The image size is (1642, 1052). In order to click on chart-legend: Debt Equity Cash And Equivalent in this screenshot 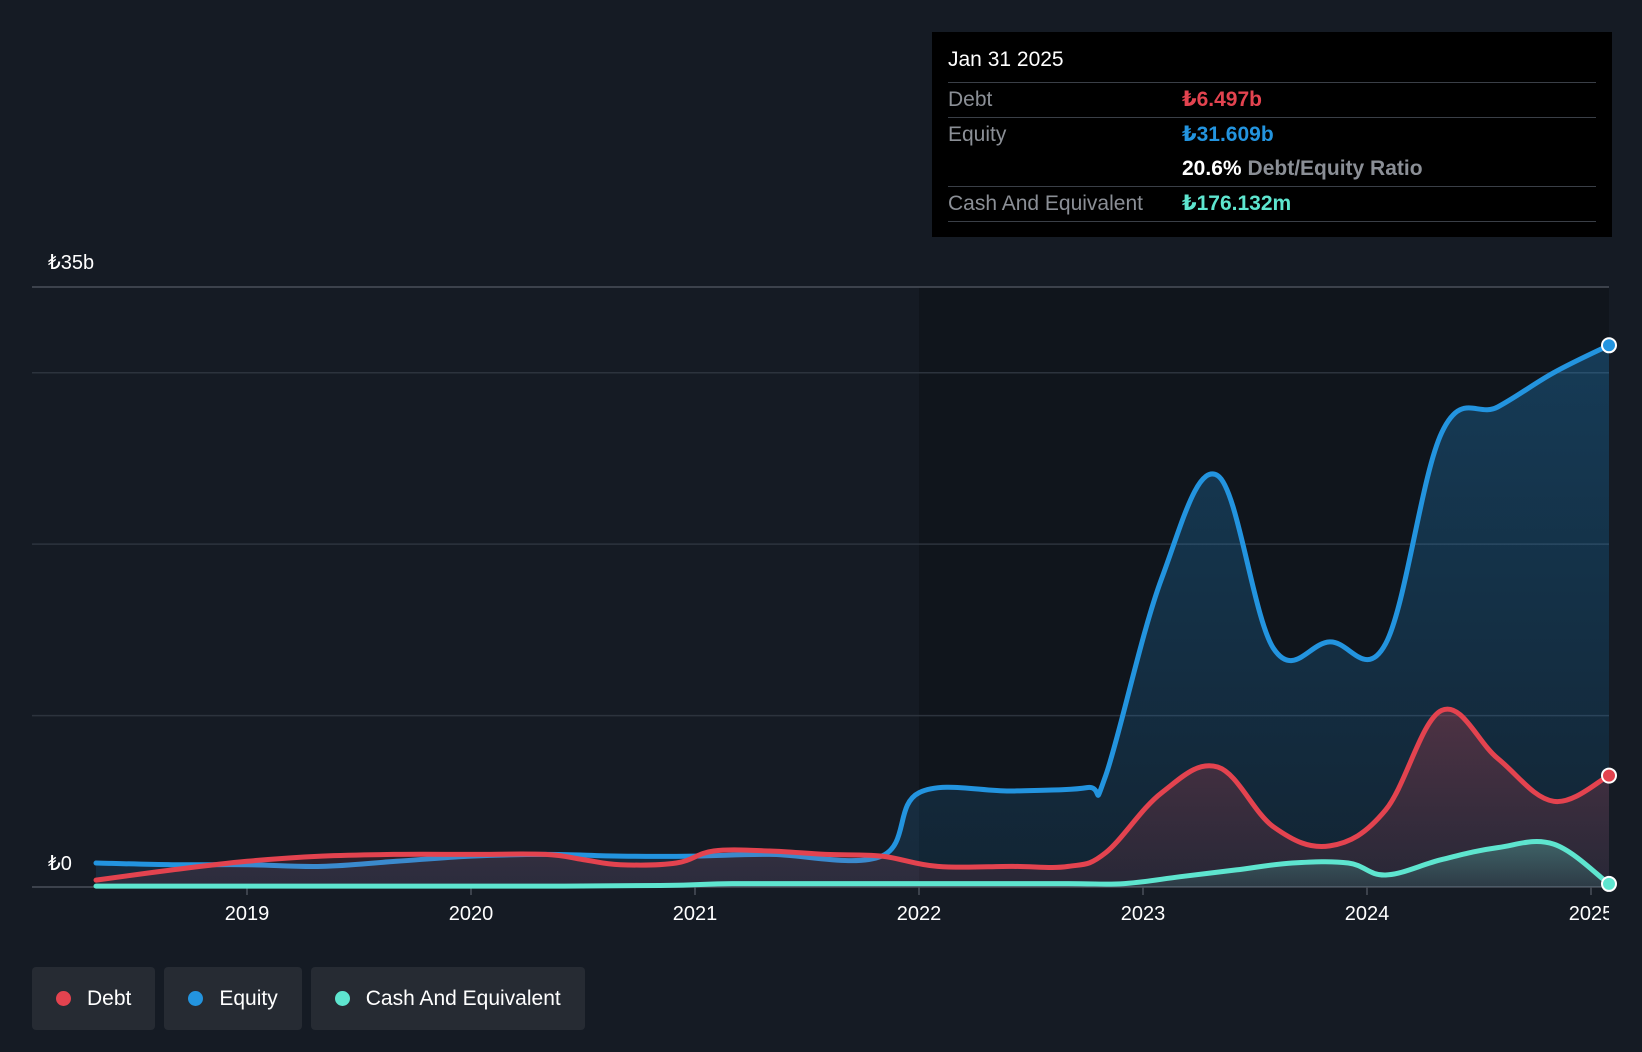, I will do `click(308, 998)`.